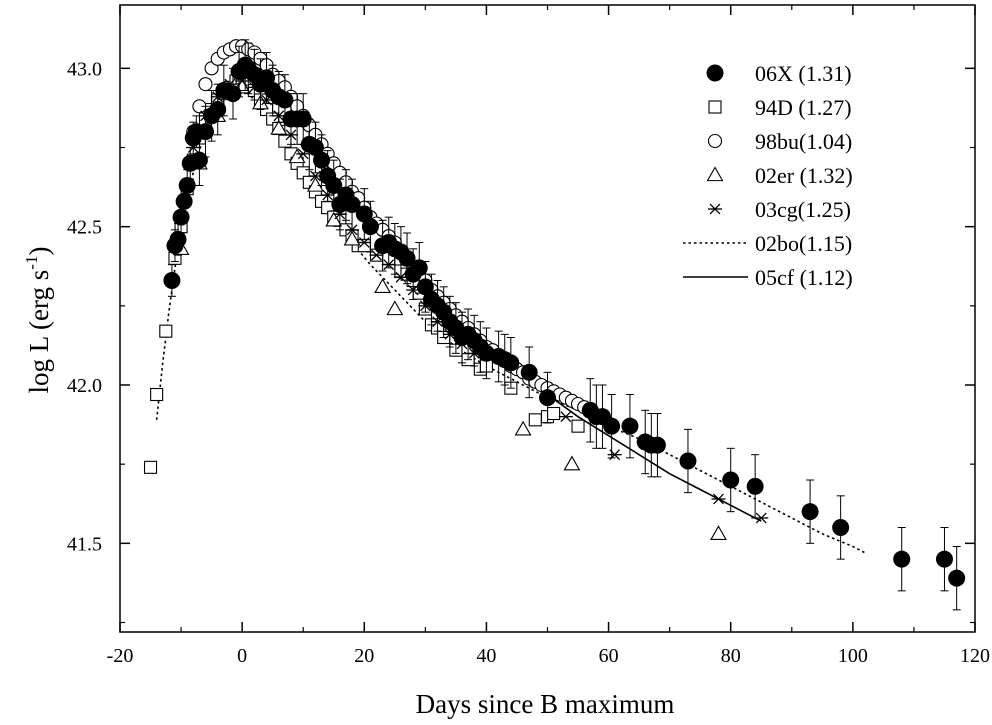 Image resolution: width=992 pixels, height=725 pixels. Describe the element at coordinates (84, 544) in the screenshot. I see `y-tick-label: 41.5` at that location.